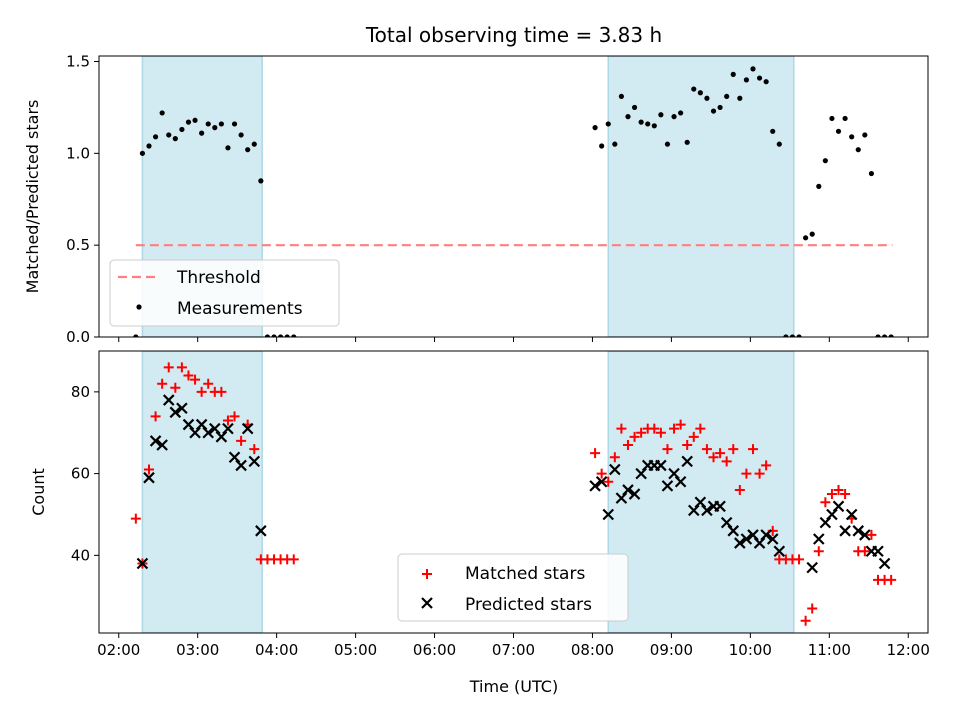 The height and width of the screenshot is (720, 960). Describe the element at coordinates (513, 35) in the screenshot. I see `chart-title: Total observing time = 3.83 h` at that location.